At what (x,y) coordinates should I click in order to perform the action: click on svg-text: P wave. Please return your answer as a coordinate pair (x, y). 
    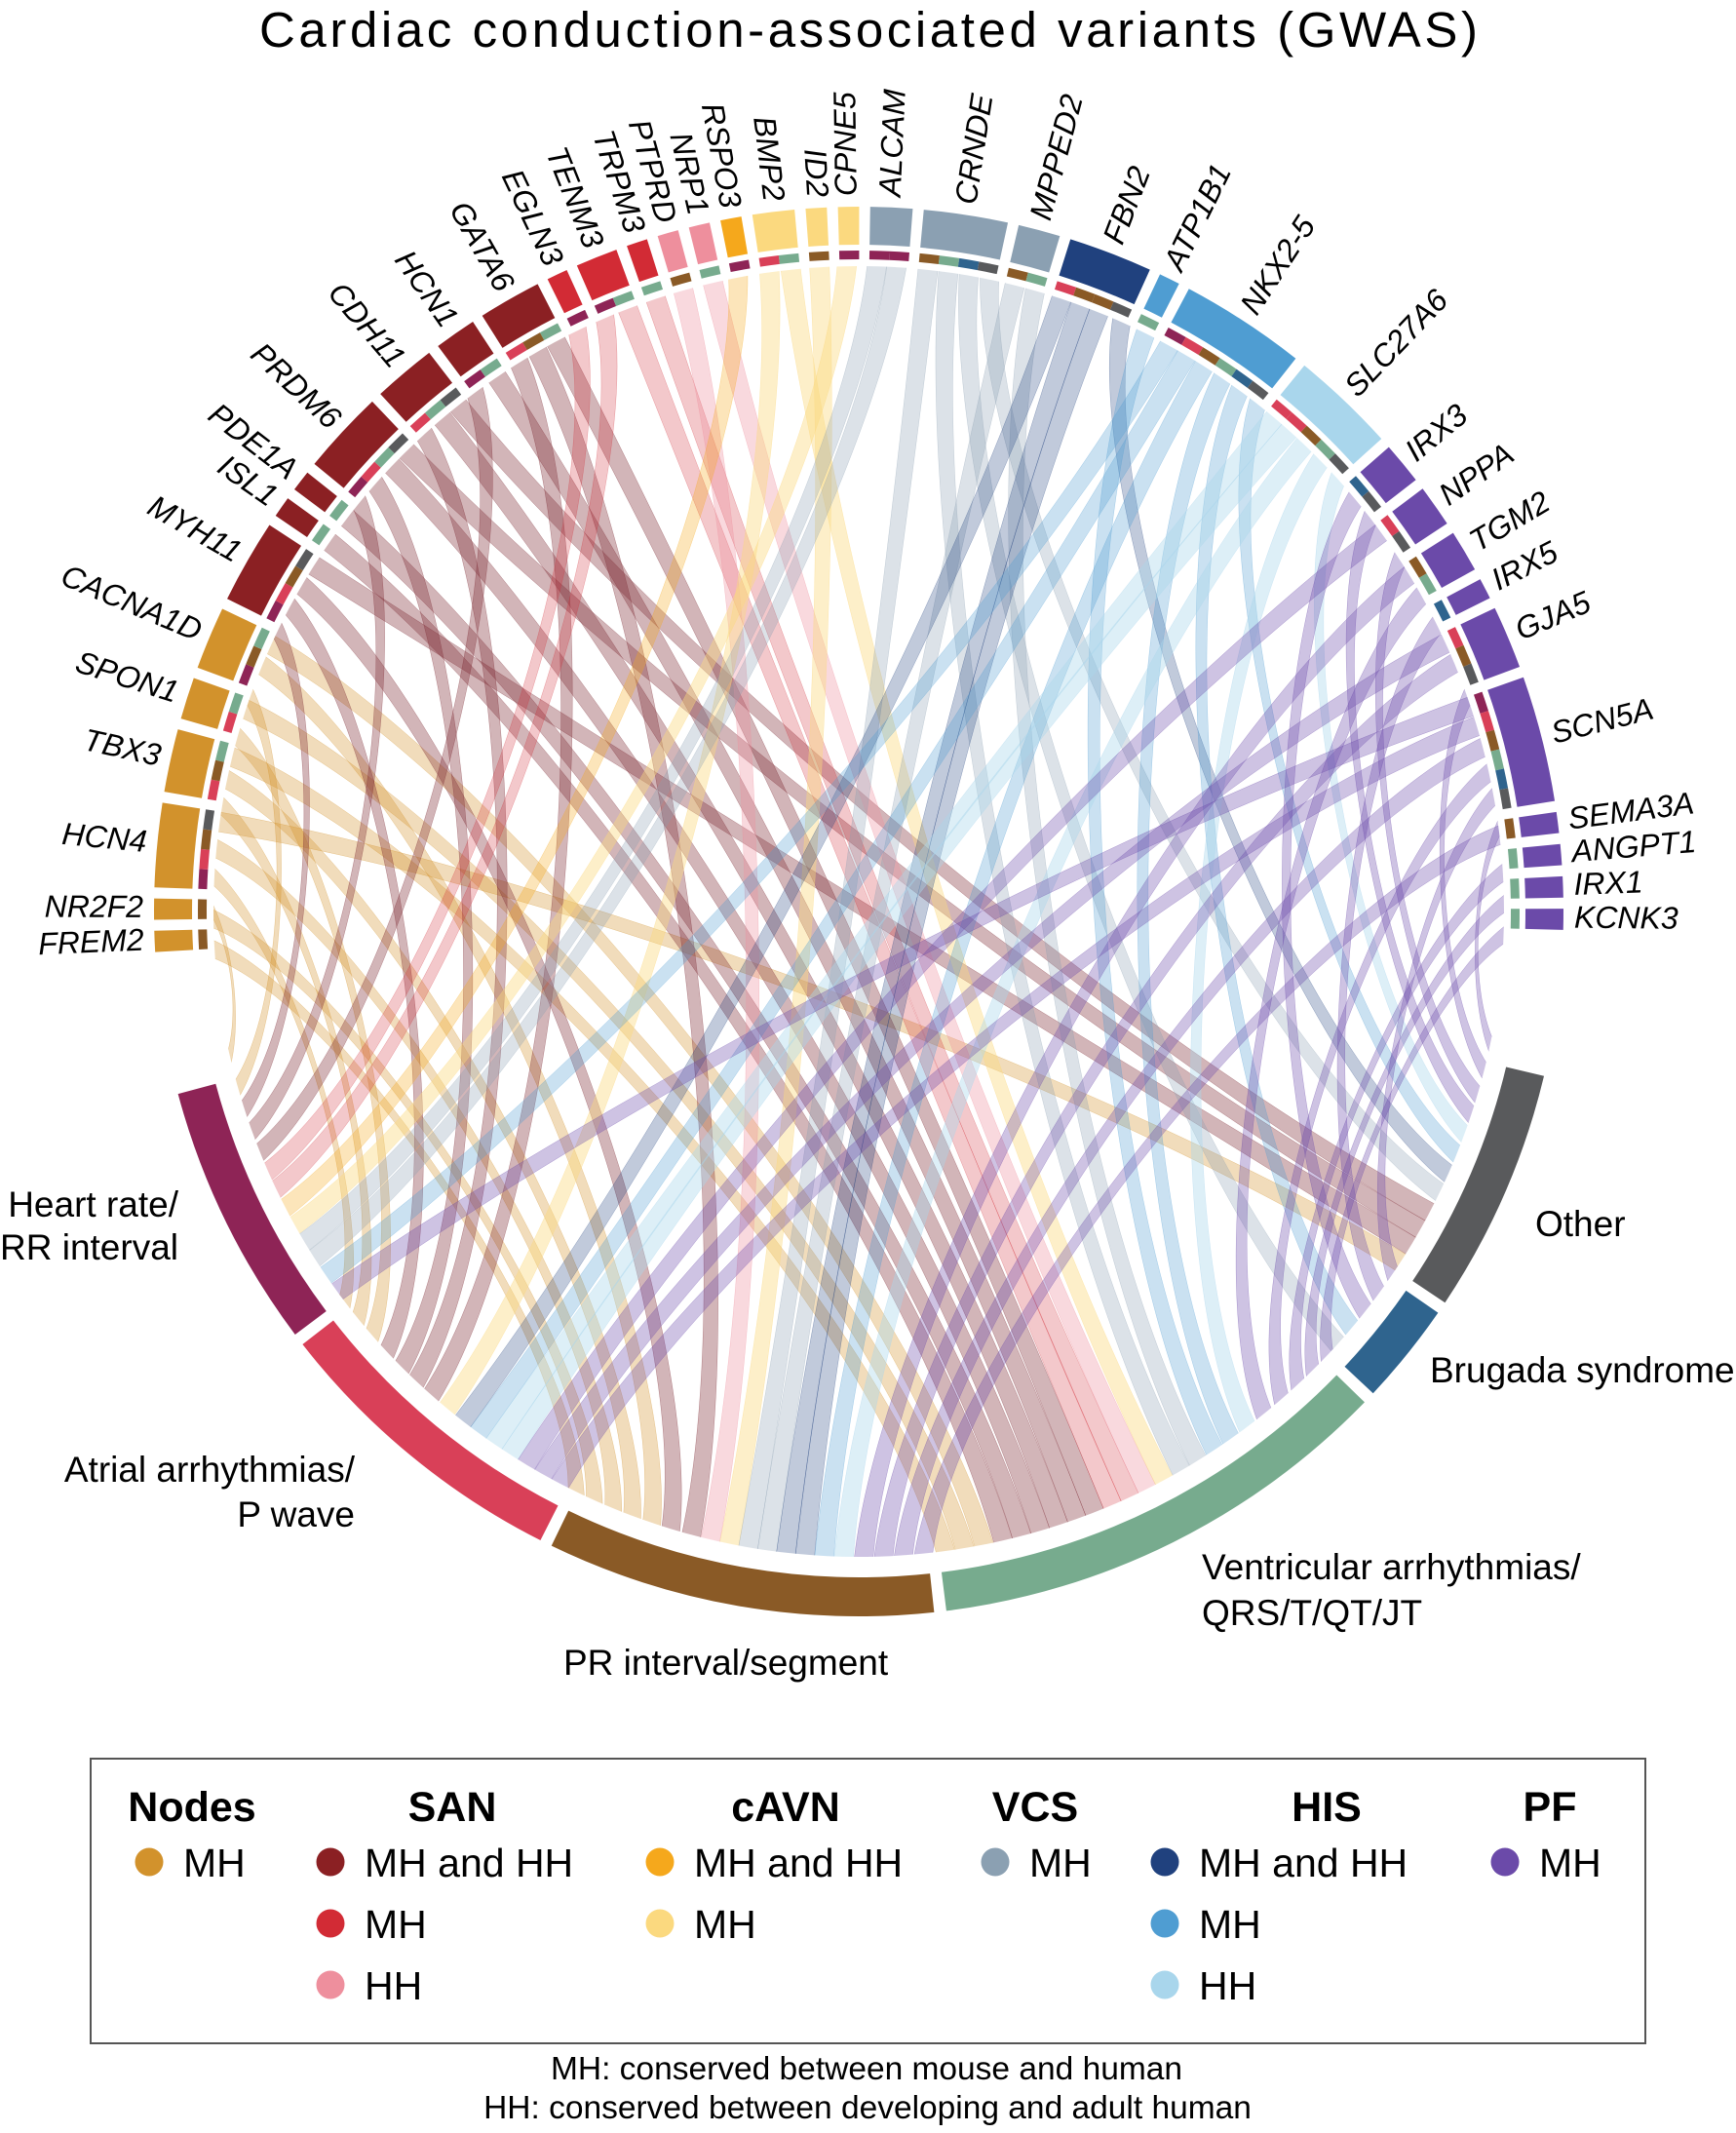
    Looking at the image, I should click on (296, 1514).